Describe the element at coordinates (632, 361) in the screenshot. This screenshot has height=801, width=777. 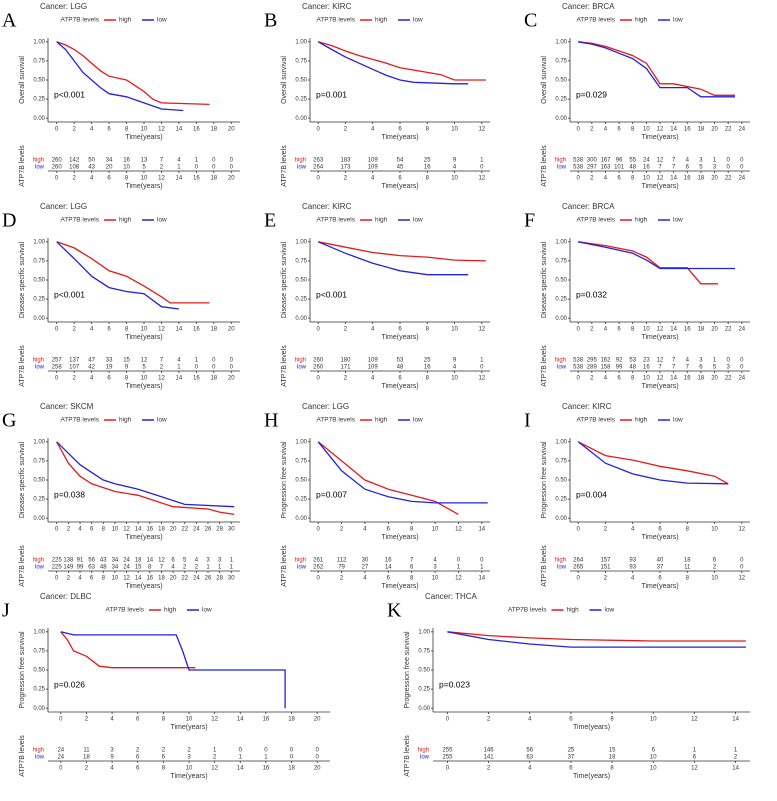
I see `risk-count: 53` at that location.